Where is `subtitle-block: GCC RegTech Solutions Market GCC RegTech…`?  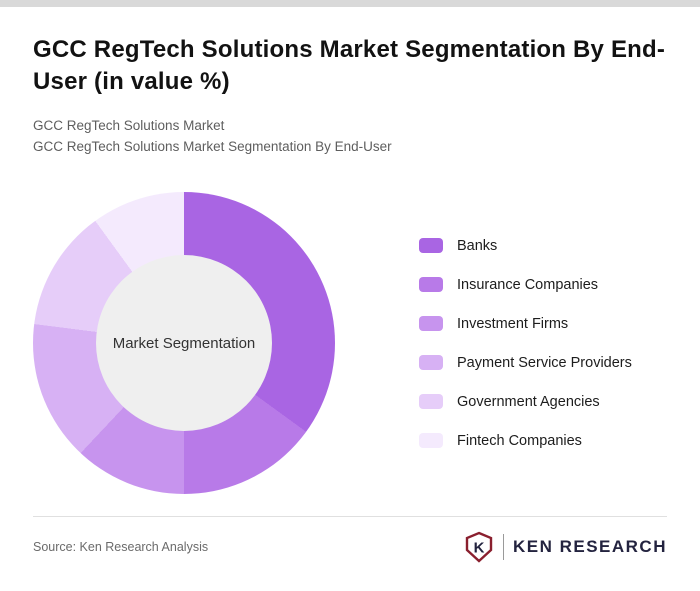 subtitle-block: GCC RegTech Solutions Market GCC RegTech… is located at coordinates (350, 136).